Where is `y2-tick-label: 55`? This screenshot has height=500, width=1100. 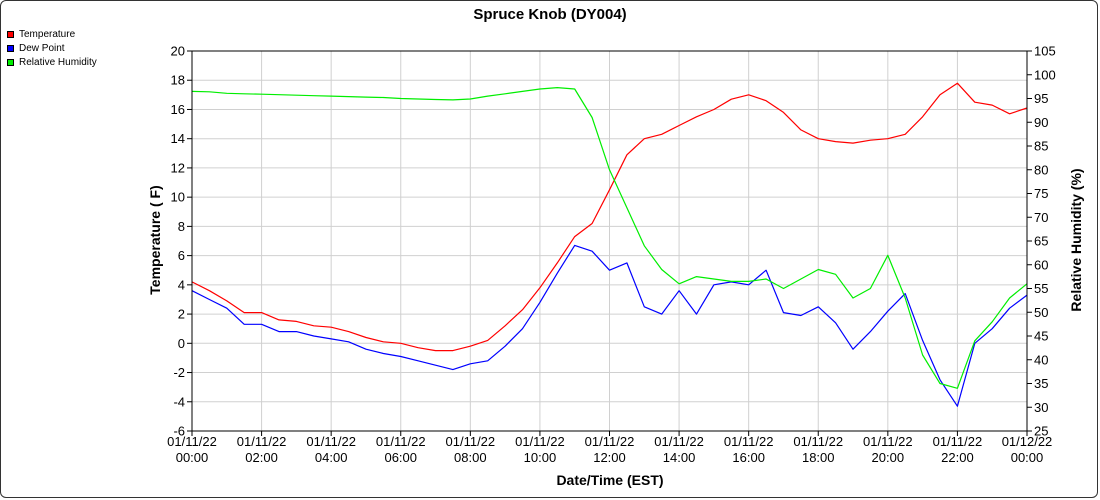
y2-tick-label: 55 is located at coordinates (1041, 288).